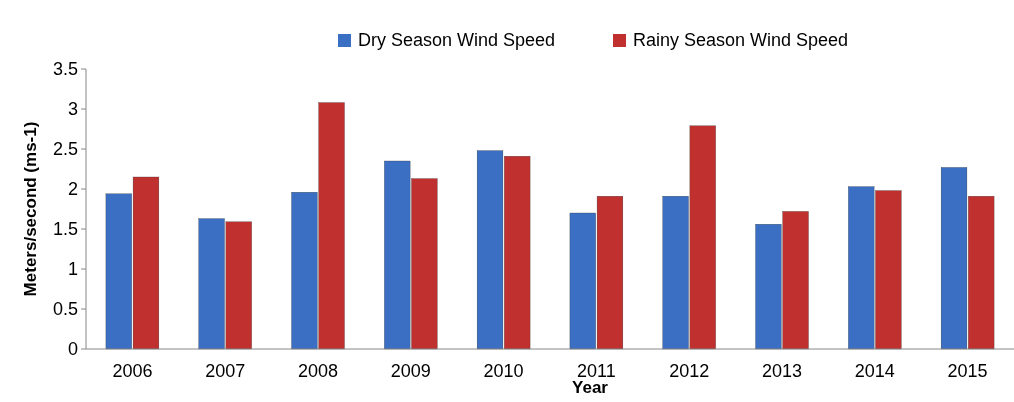  What do you see at coordinates (596, 371) in the screenshot?
I see `x-tick-label: 2011` at bounding box center [596, 371].